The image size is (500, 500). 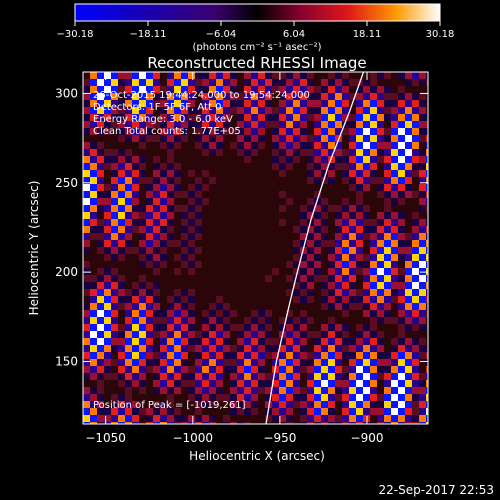 What do you see at coordinates (34, 248) in the screenshot?
I see `y-axis-label: Heliocentric Y (arcsec)` at bounding box center [34, 248].